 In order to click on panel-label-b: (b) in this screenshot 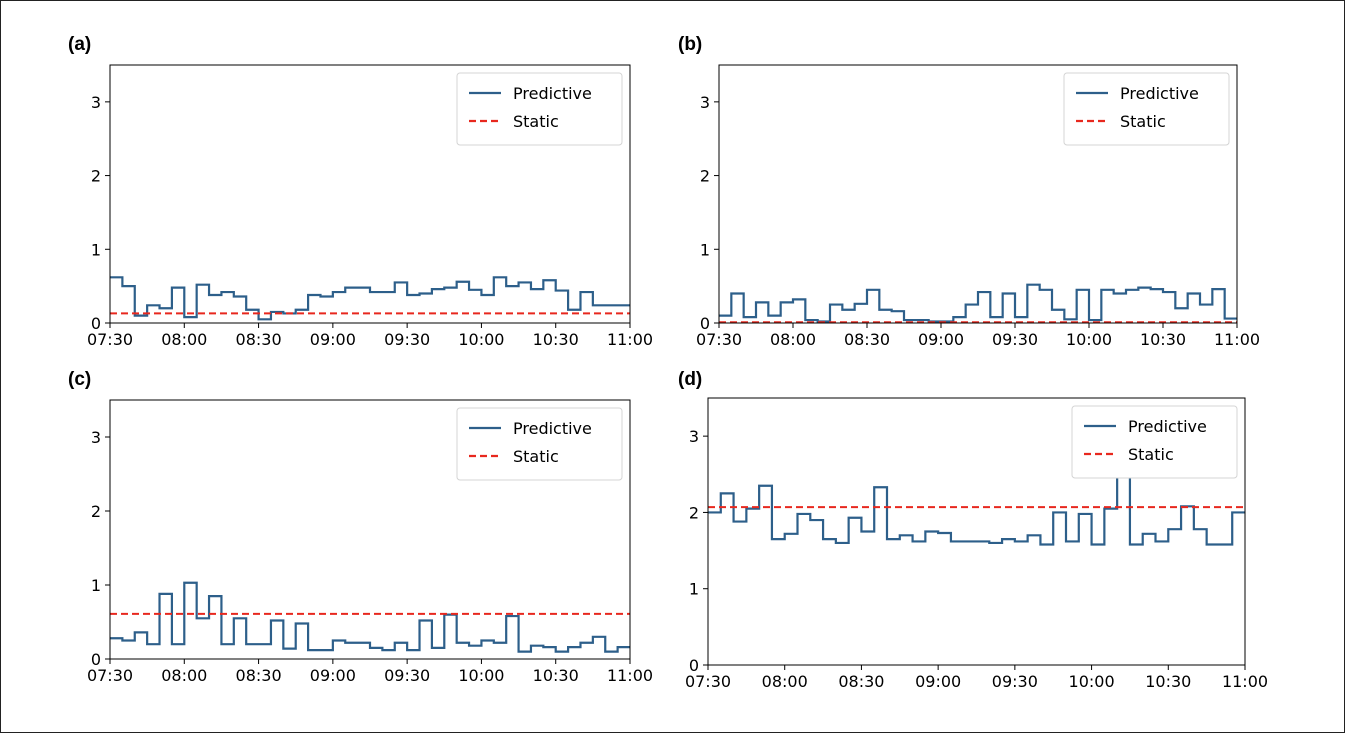, I will do `click(690, 44)`.